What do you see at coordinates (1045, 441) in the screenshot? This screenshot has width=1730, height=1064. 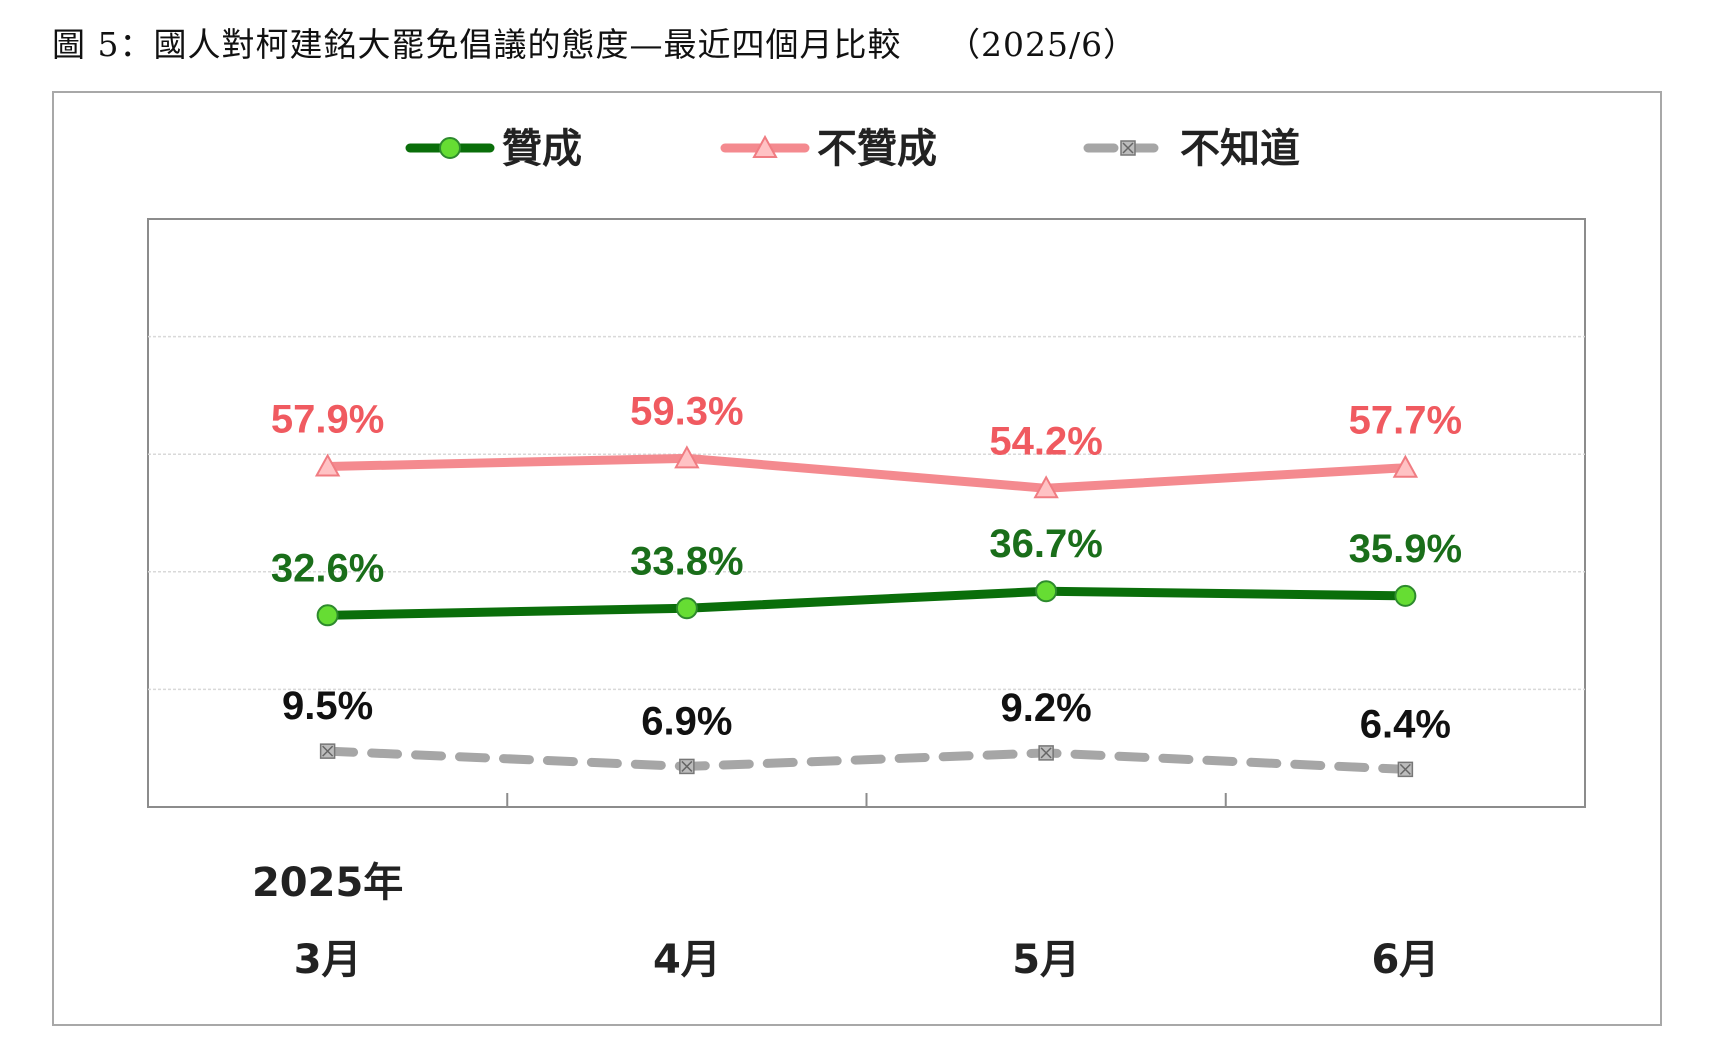 I see `data-label: 54.2%` at bounding box center [1045, 441].